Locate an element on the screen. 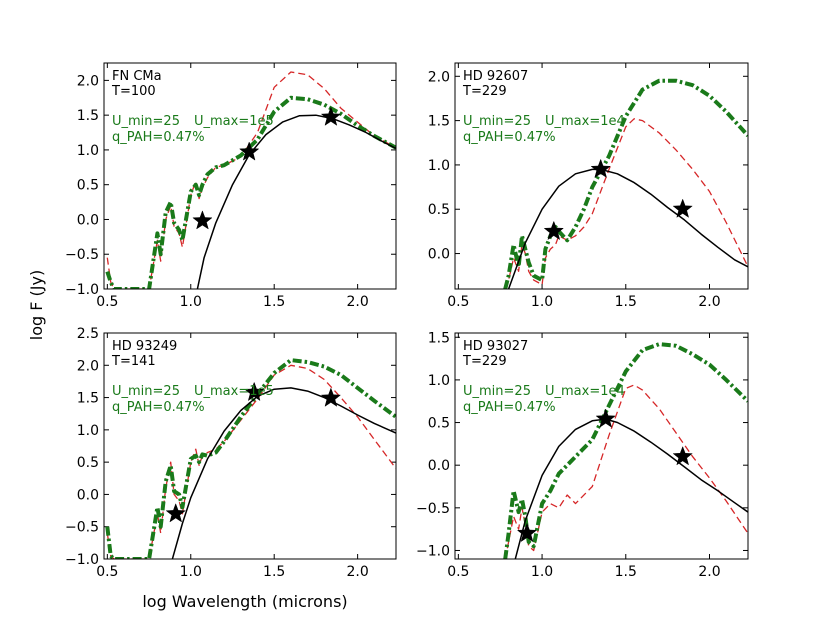 The height and width of the screenshot is (623, 830). panel-temperature: T=100 is located at coordinates (133, 91).